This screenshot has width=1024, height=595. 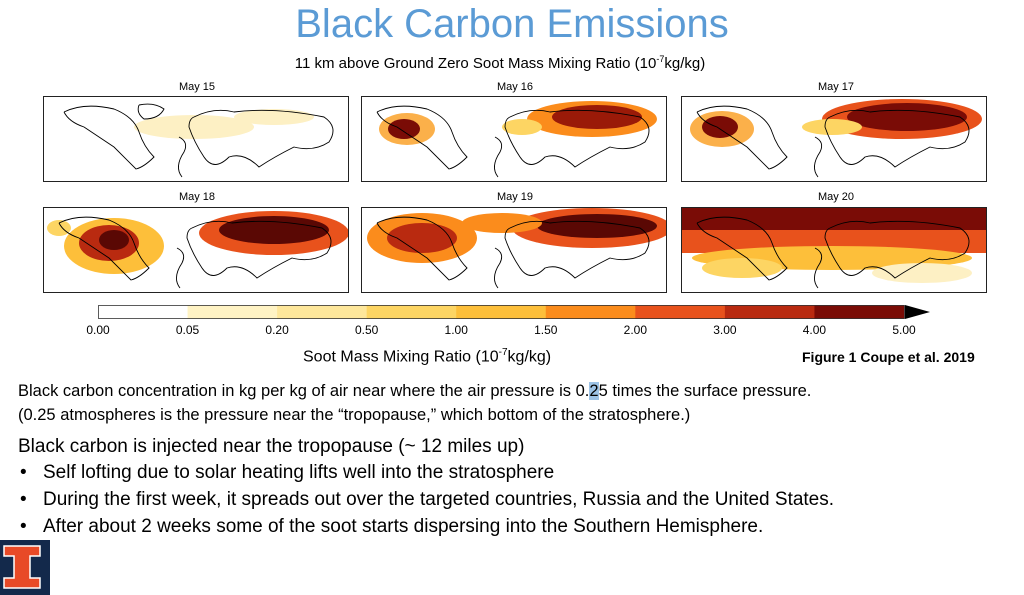 What do you see at coordinates (546, 330) in the screenshot?
I see `colorbar-tick-label: 1.50` at bounding box center [546, 330].